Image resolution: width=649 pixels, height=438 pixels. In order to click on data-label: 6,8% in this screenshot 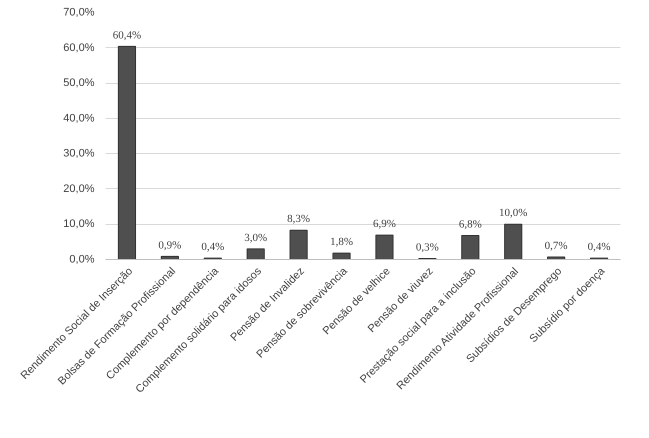, I will do `click(470, 224)`.